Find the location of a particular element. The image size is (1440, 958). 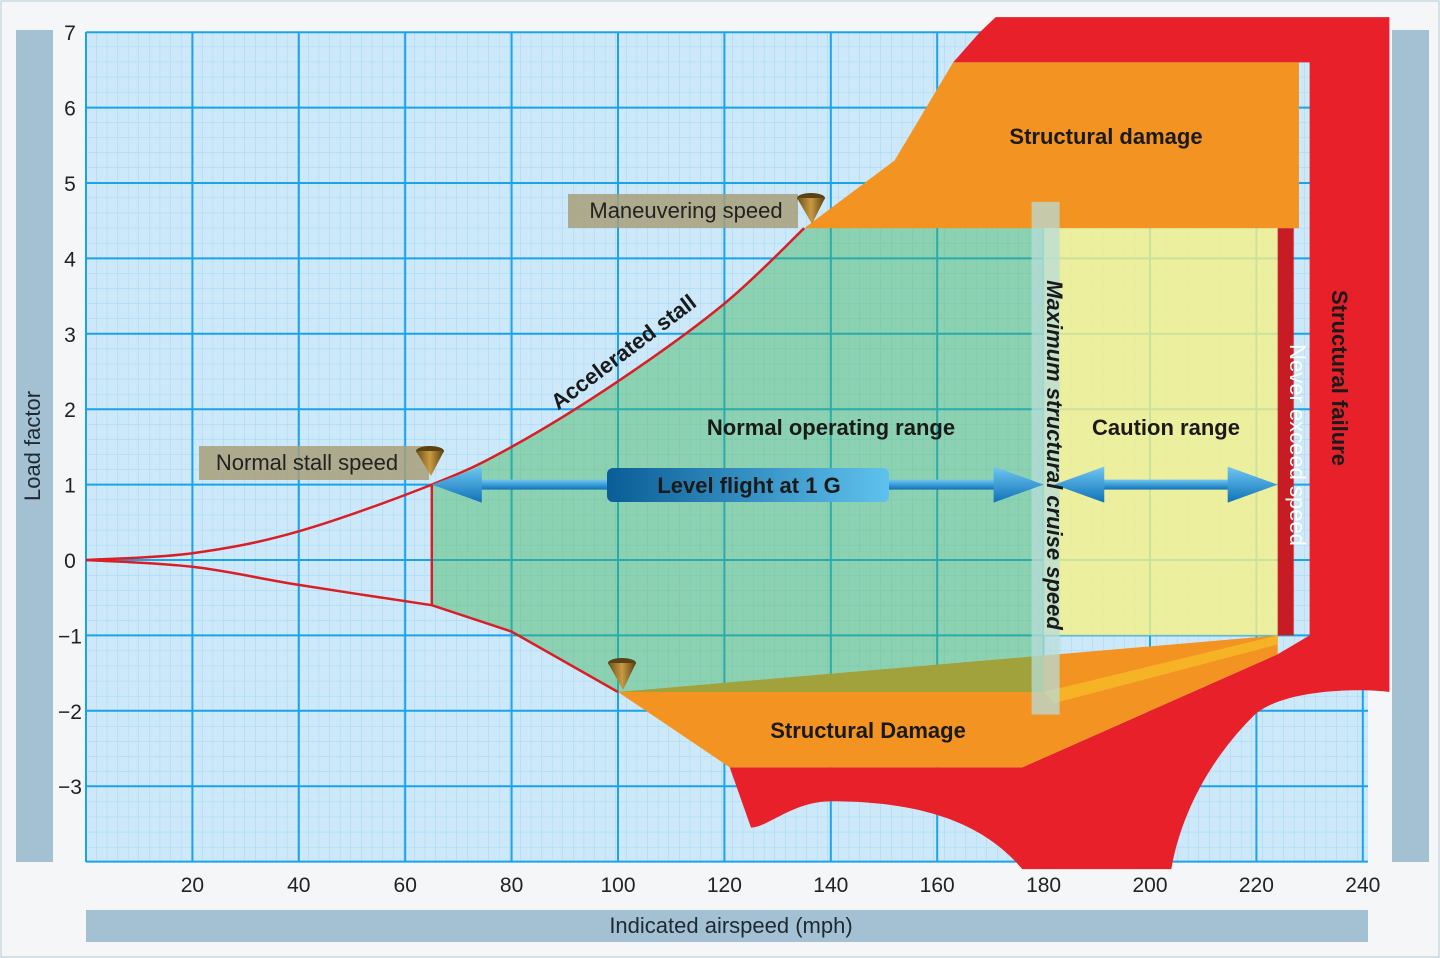

x-tick-label: 220 is located at coordinates (1256, 885).